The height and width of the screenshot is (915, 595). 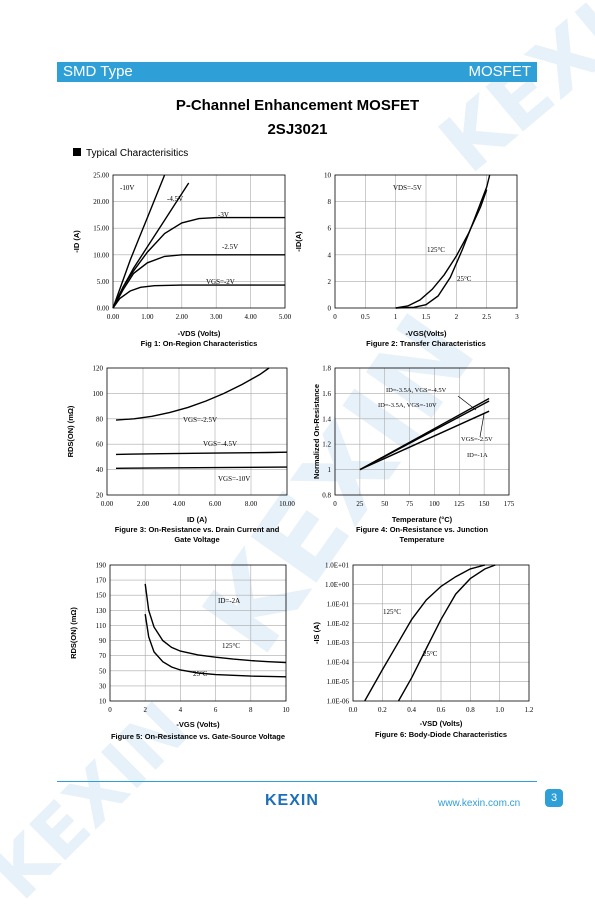 What do you see at coordinates (101, 611) in the screenshot?
I see `y-tick-label: 130` at bounding box center [101, 611].